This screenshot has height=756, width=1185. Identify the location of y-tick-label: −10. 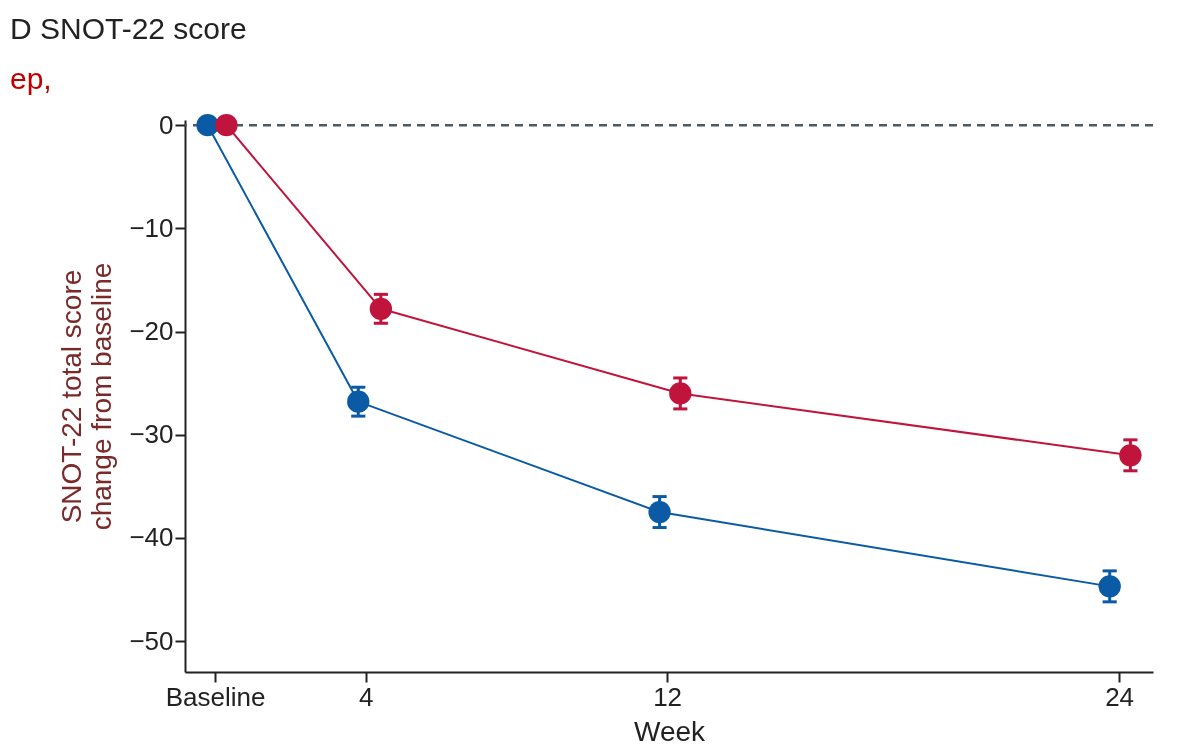
(151, 227).